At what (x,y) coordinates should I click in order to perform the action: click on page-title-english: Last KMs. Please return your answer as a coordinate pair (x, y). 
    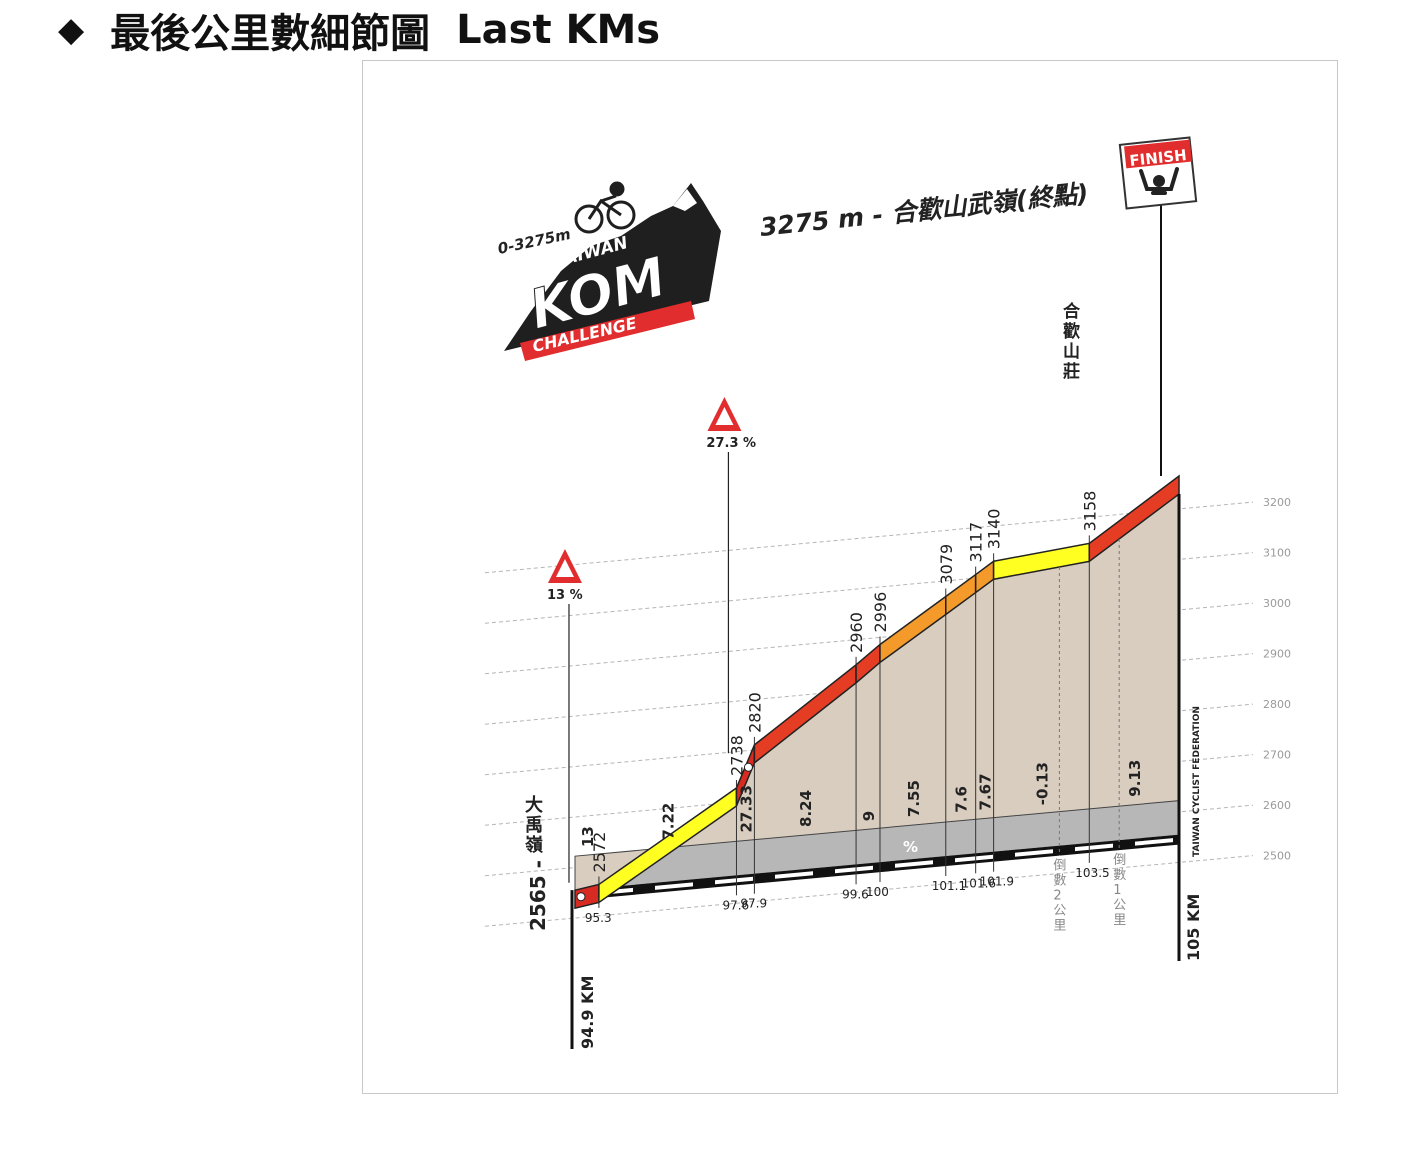
    Looking at the image, I should click on (558, 30).